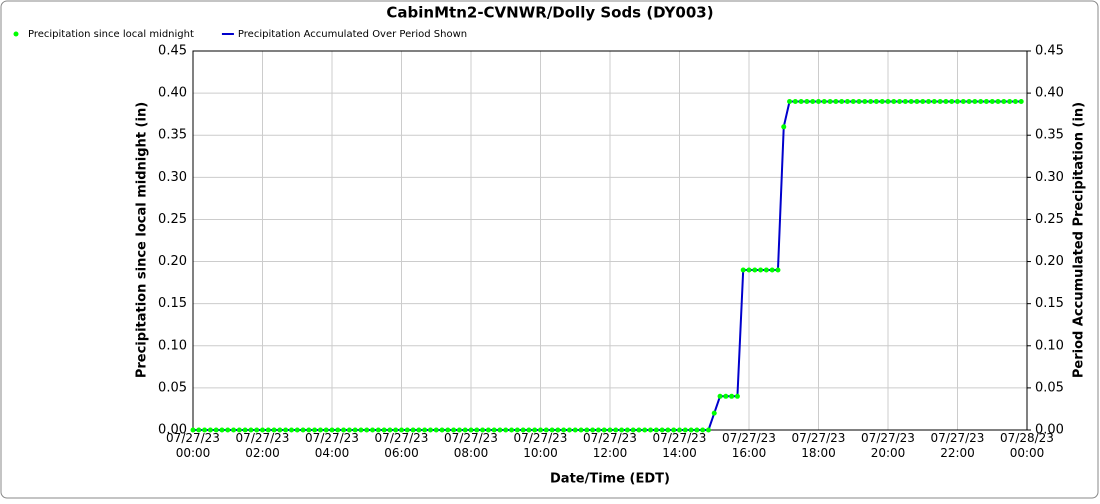 The height and width of the screenshot is (504, 1100). Describe the element at coordinates (172, 430) in the screenshot. I see `y-tick-label: 0.00` at that location.